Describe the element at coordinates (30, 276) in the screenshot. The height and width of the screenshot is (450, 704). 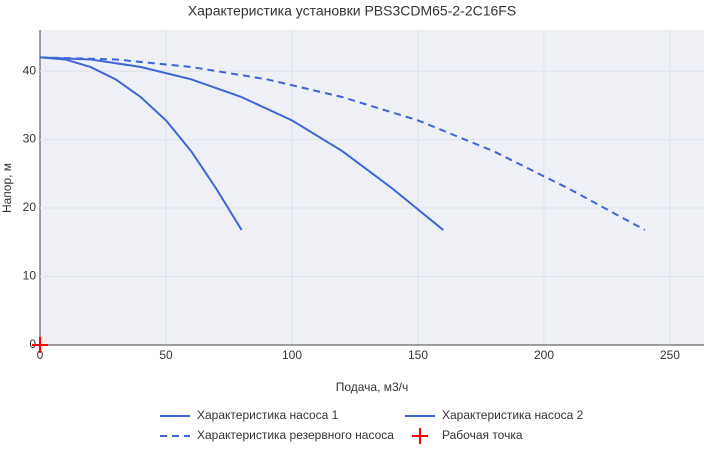
I see `y-tick-label: 10` at that location.